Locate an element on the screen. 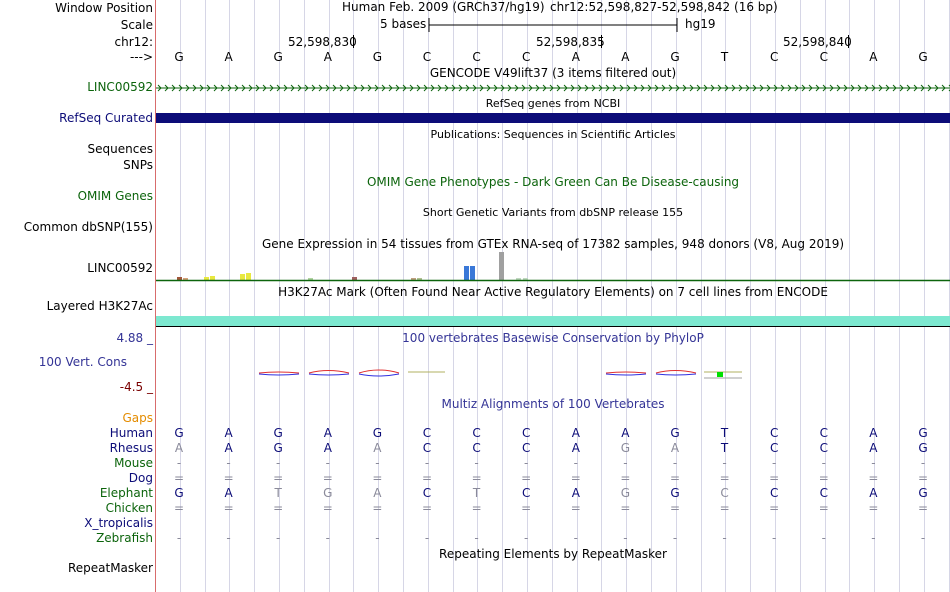  label-gtex-gene: LINC00592 is located at coordinates (120, 268).